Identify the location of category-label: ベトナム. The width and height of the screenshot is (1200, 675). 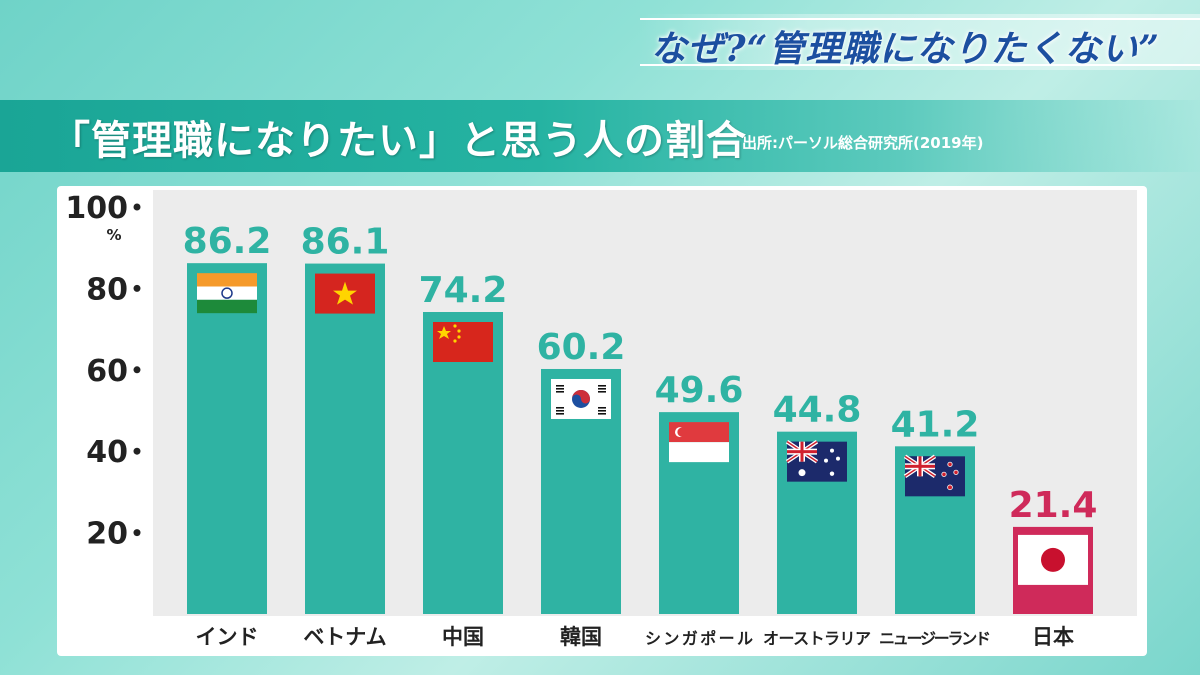
(344, 637).